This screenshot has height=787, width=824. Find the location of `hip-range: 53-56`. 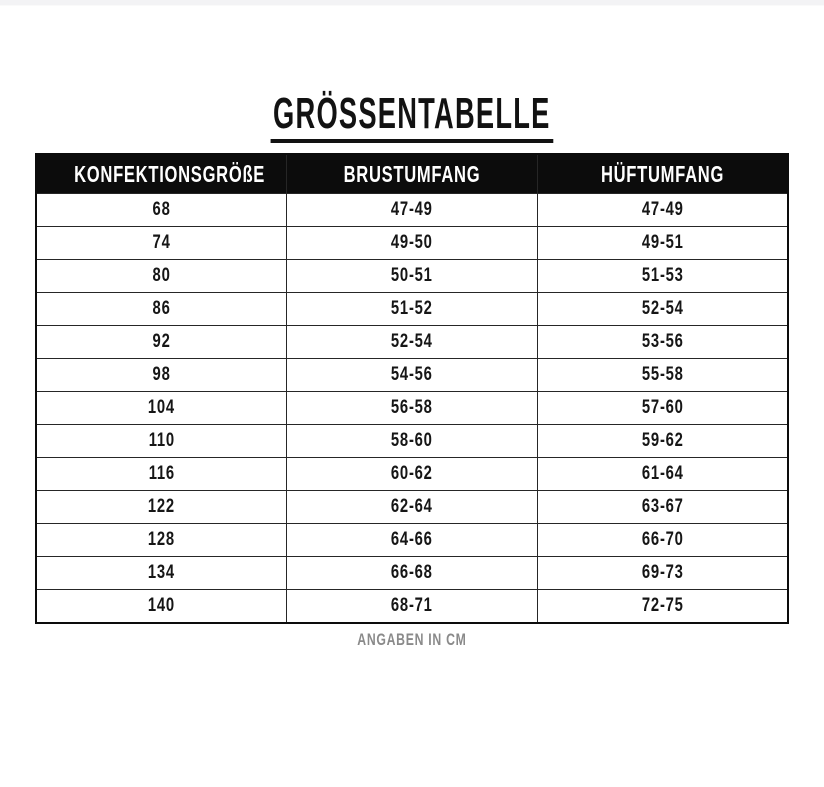

hip-range: 53-56 is located at coordinates (662, 341).